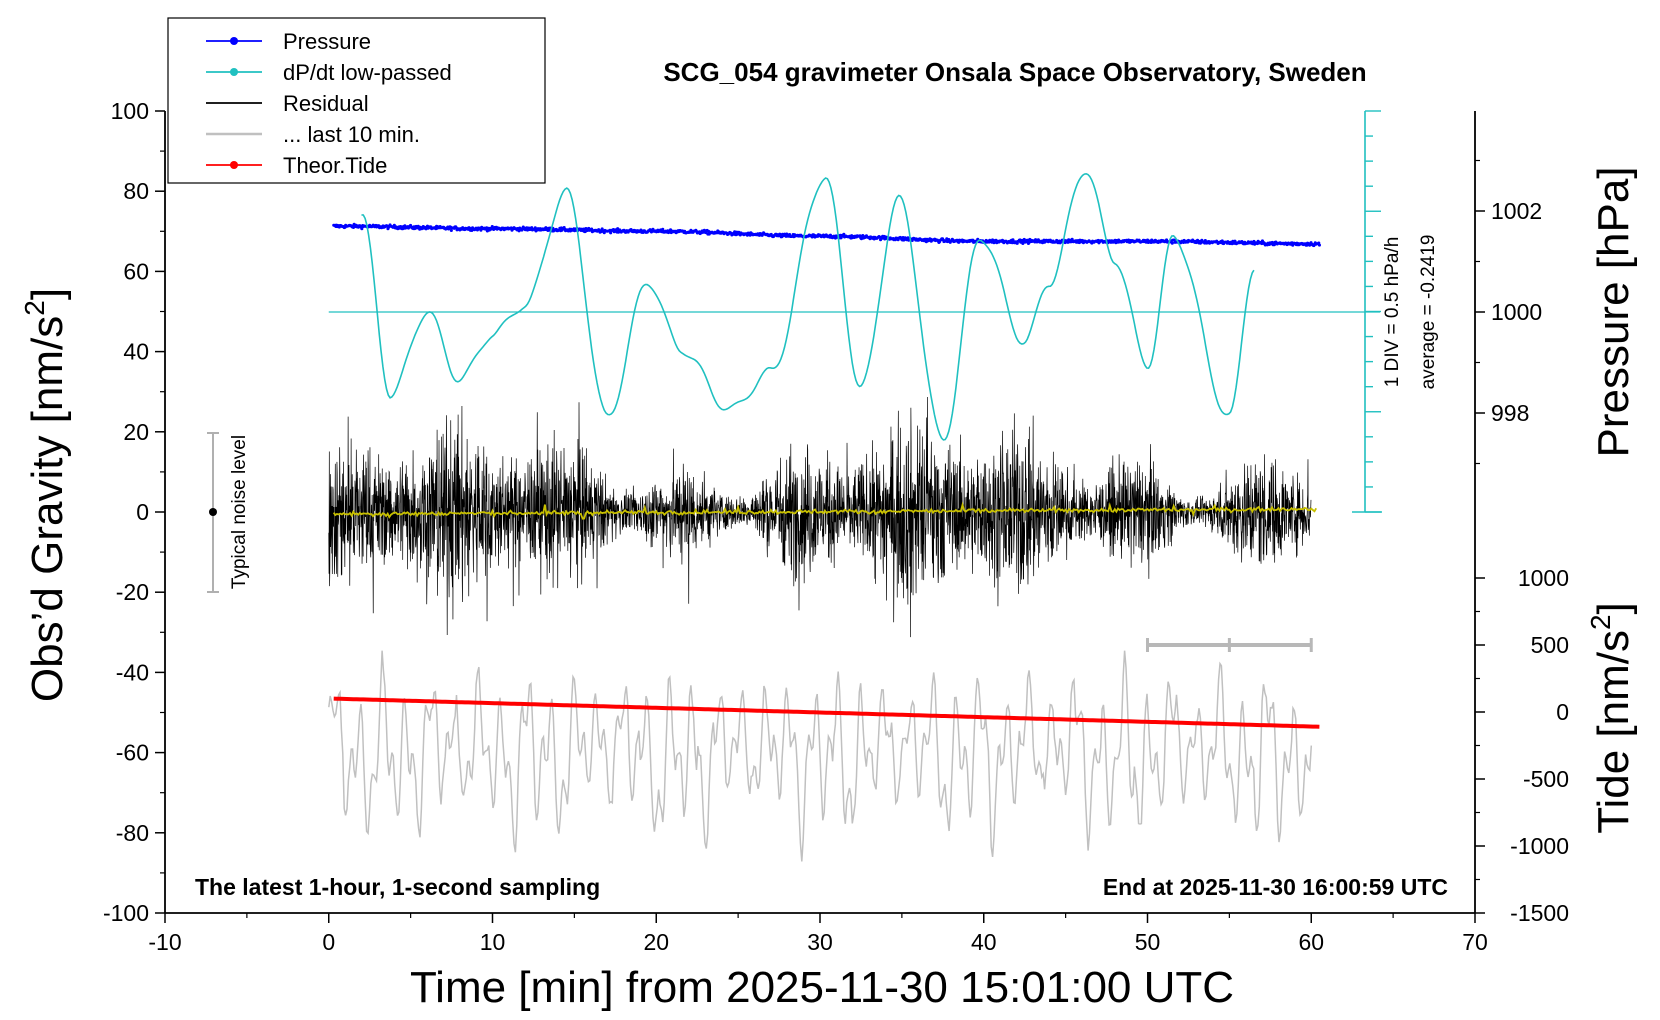  What do you see at coordinates (47, 509) in the screenshot?
I see `y-axis-label-left-main: Obs’d Gravity [nm/s` at bounding box center [47, 509].